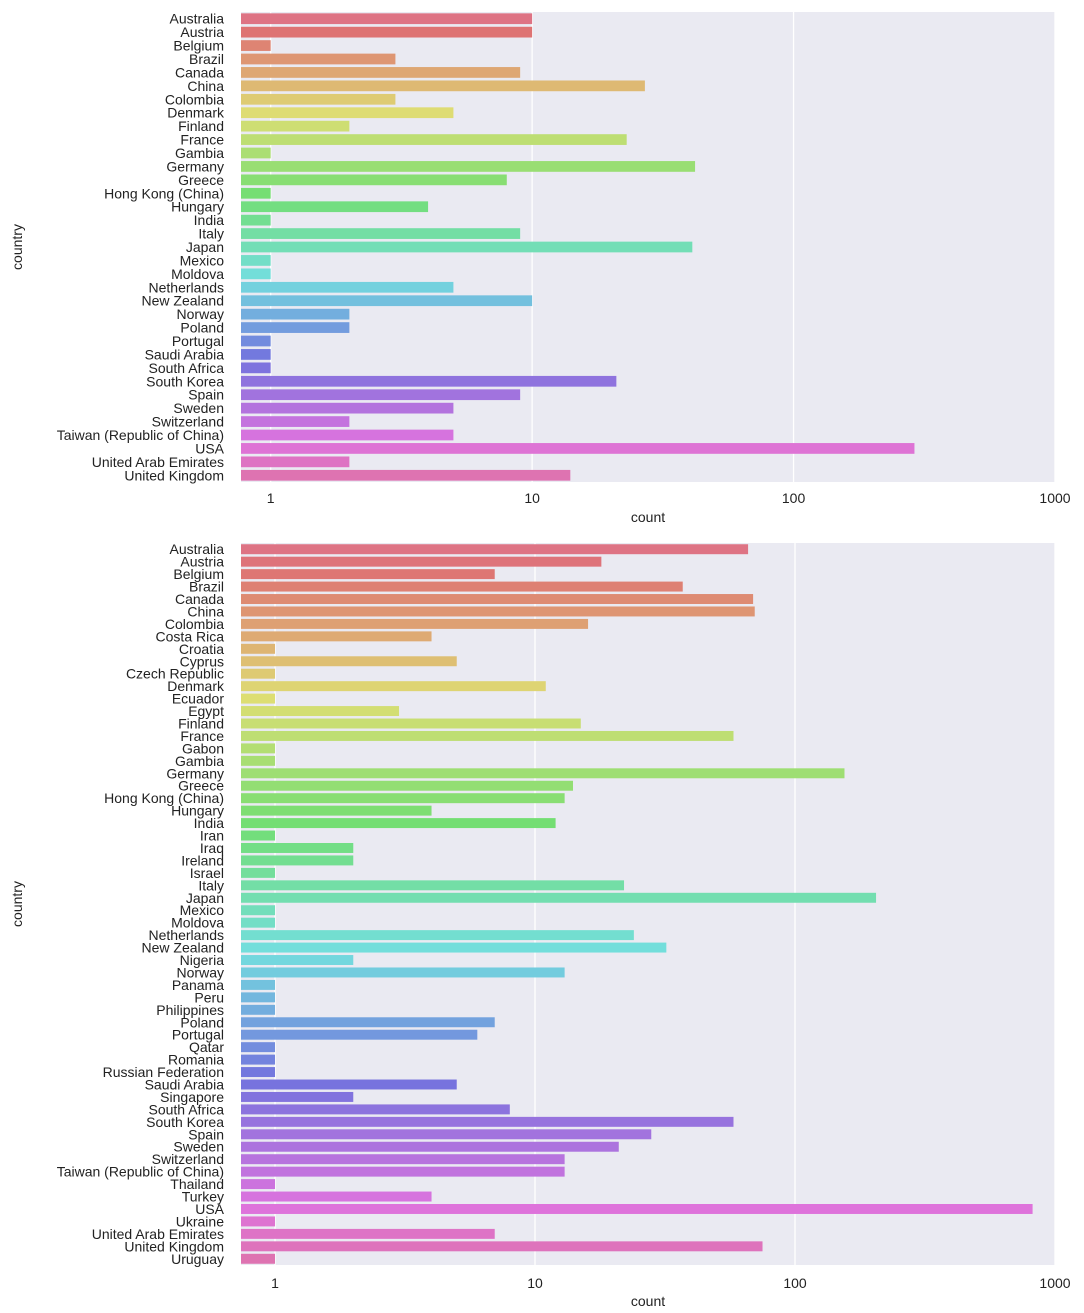 Image resolution: width=1084 pixels, height=1313 pixels. Describe the element at coordinates (202, 860) in the screenshot. I see `category-label: Ireland` at that location.